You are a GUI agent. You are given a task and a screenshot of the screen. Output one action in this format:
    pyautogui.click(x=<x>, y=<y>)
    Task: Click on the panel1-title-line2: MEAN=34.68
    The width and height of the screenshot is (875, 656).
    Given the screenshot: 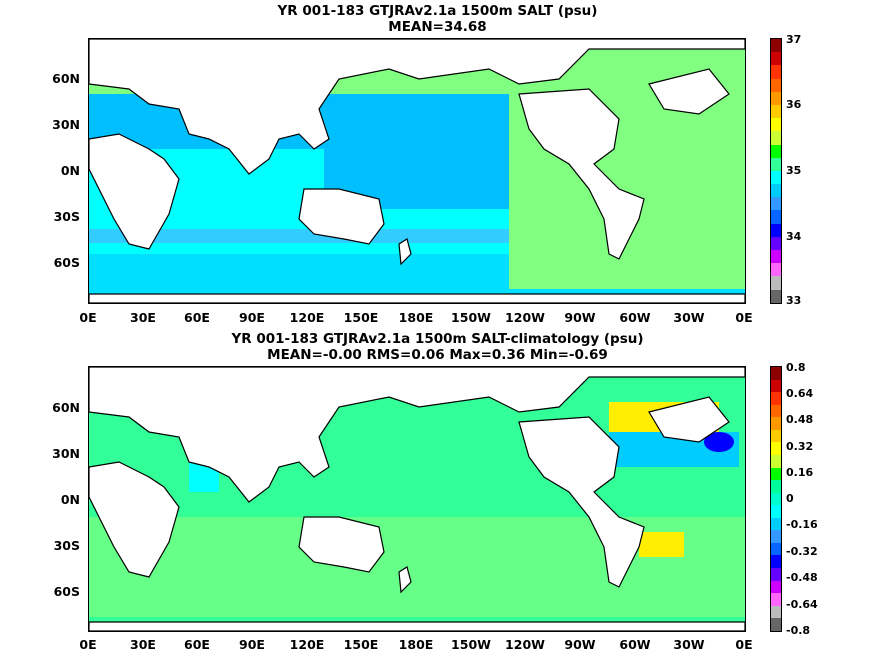 What is the action you would take?
    pyautogui.click(x=437, y=27)
    